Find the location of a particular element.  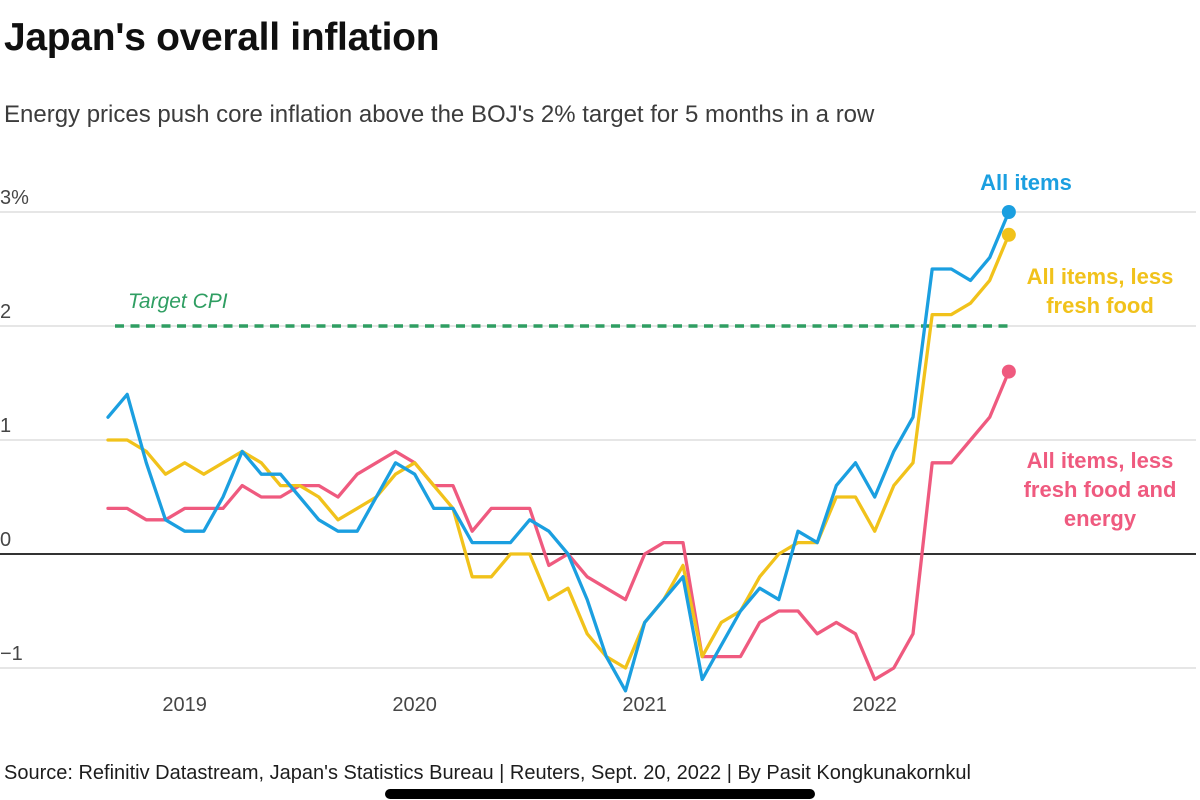

y-tick-label: 3% is located at coordinates (14, 198).